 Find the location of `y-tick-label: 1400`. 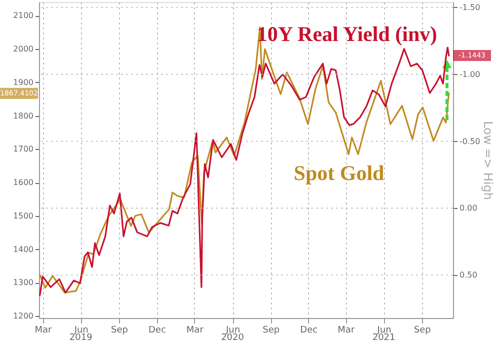

y-tick-label: 1400 is located at coordinates (23, 249).